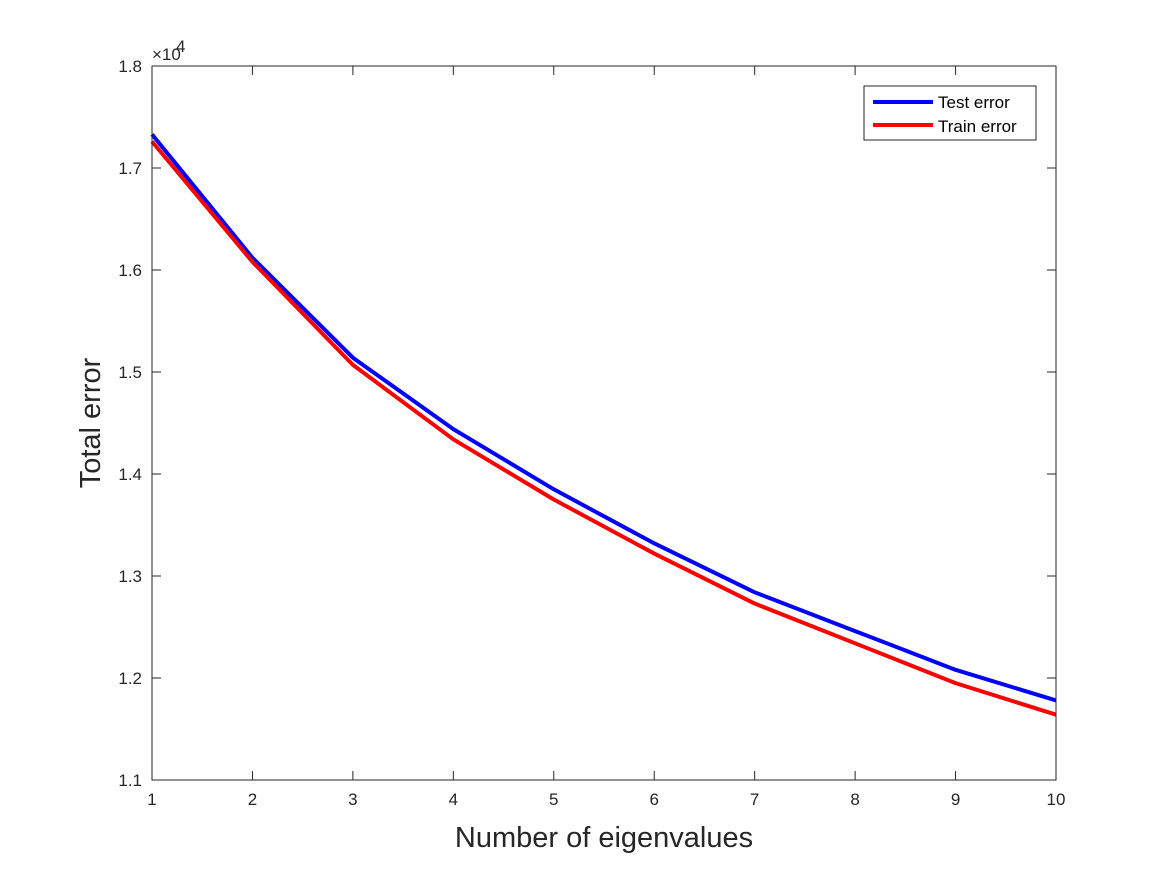  Describe the element at coordinates (166, 54) in the screenshot. I see `y-exponent-base: ×10` at that location.